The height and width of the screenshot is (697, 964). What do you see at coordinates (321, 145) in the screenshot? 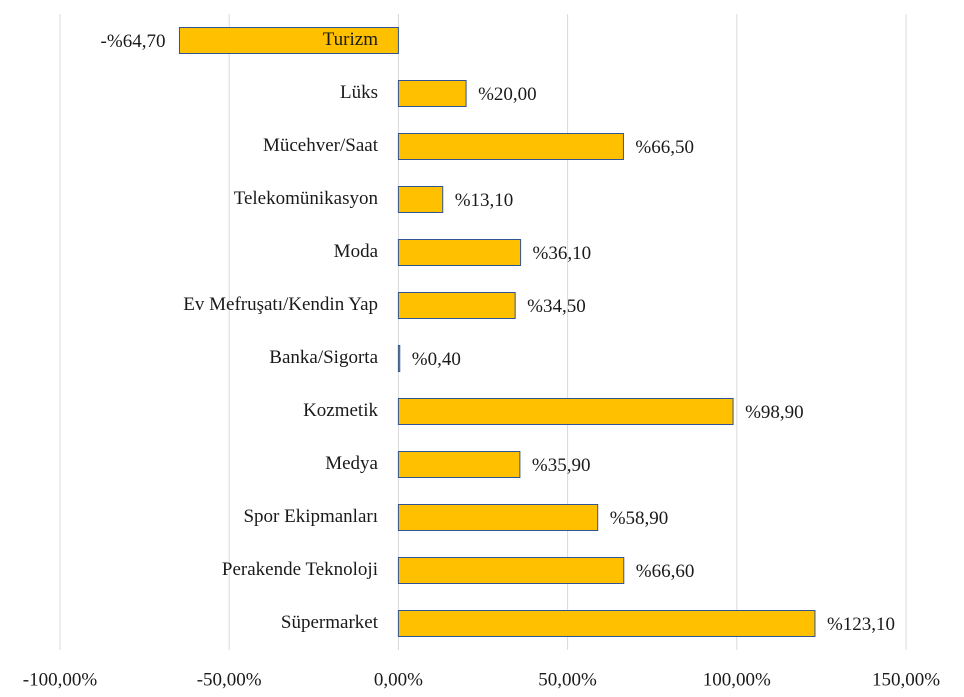
I see `category-label: Mücehver/Saat` at bounding box center [321, 145].